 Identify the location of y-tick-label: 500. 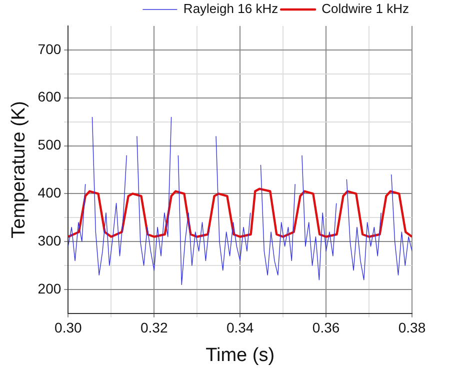
(50, 144).